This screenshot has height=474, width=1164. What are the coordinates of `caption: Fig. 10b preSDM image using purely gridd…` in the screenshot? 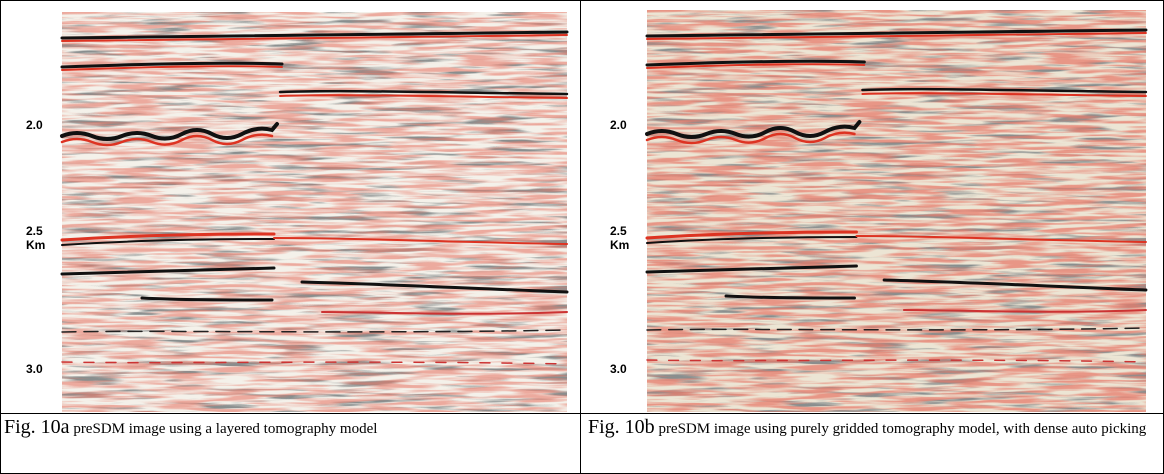 It's located at (874, 428).